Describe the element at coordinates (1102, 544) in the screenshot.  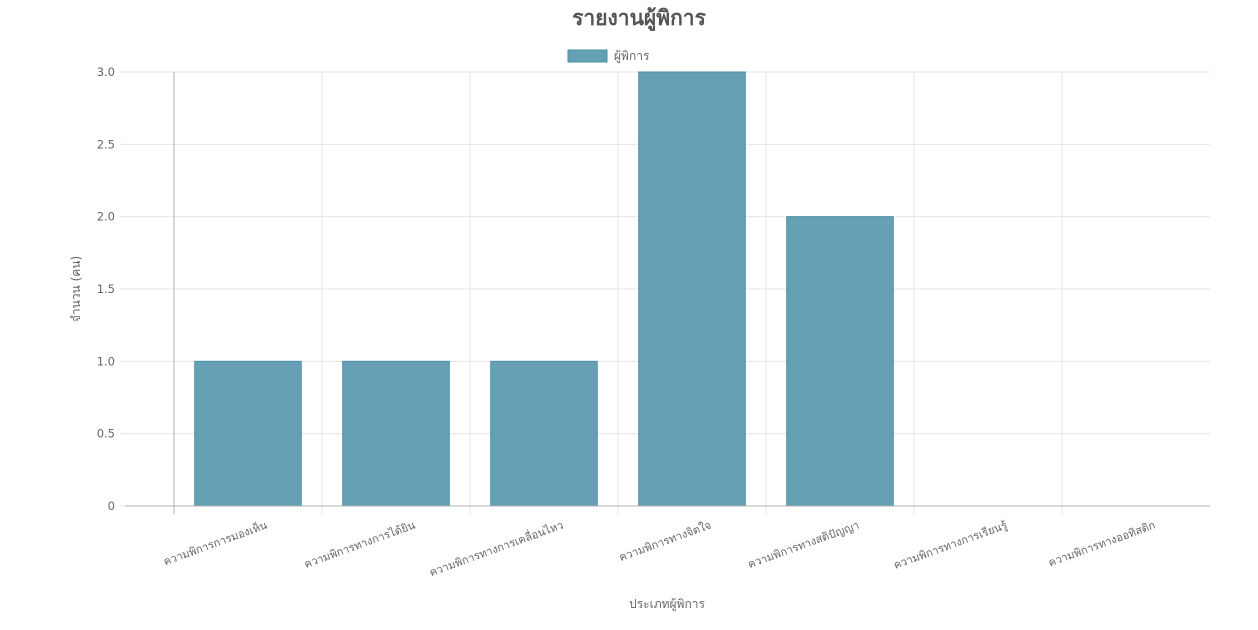
I see `x-tick-label: ความพิการทางออทิสติก` at that location.